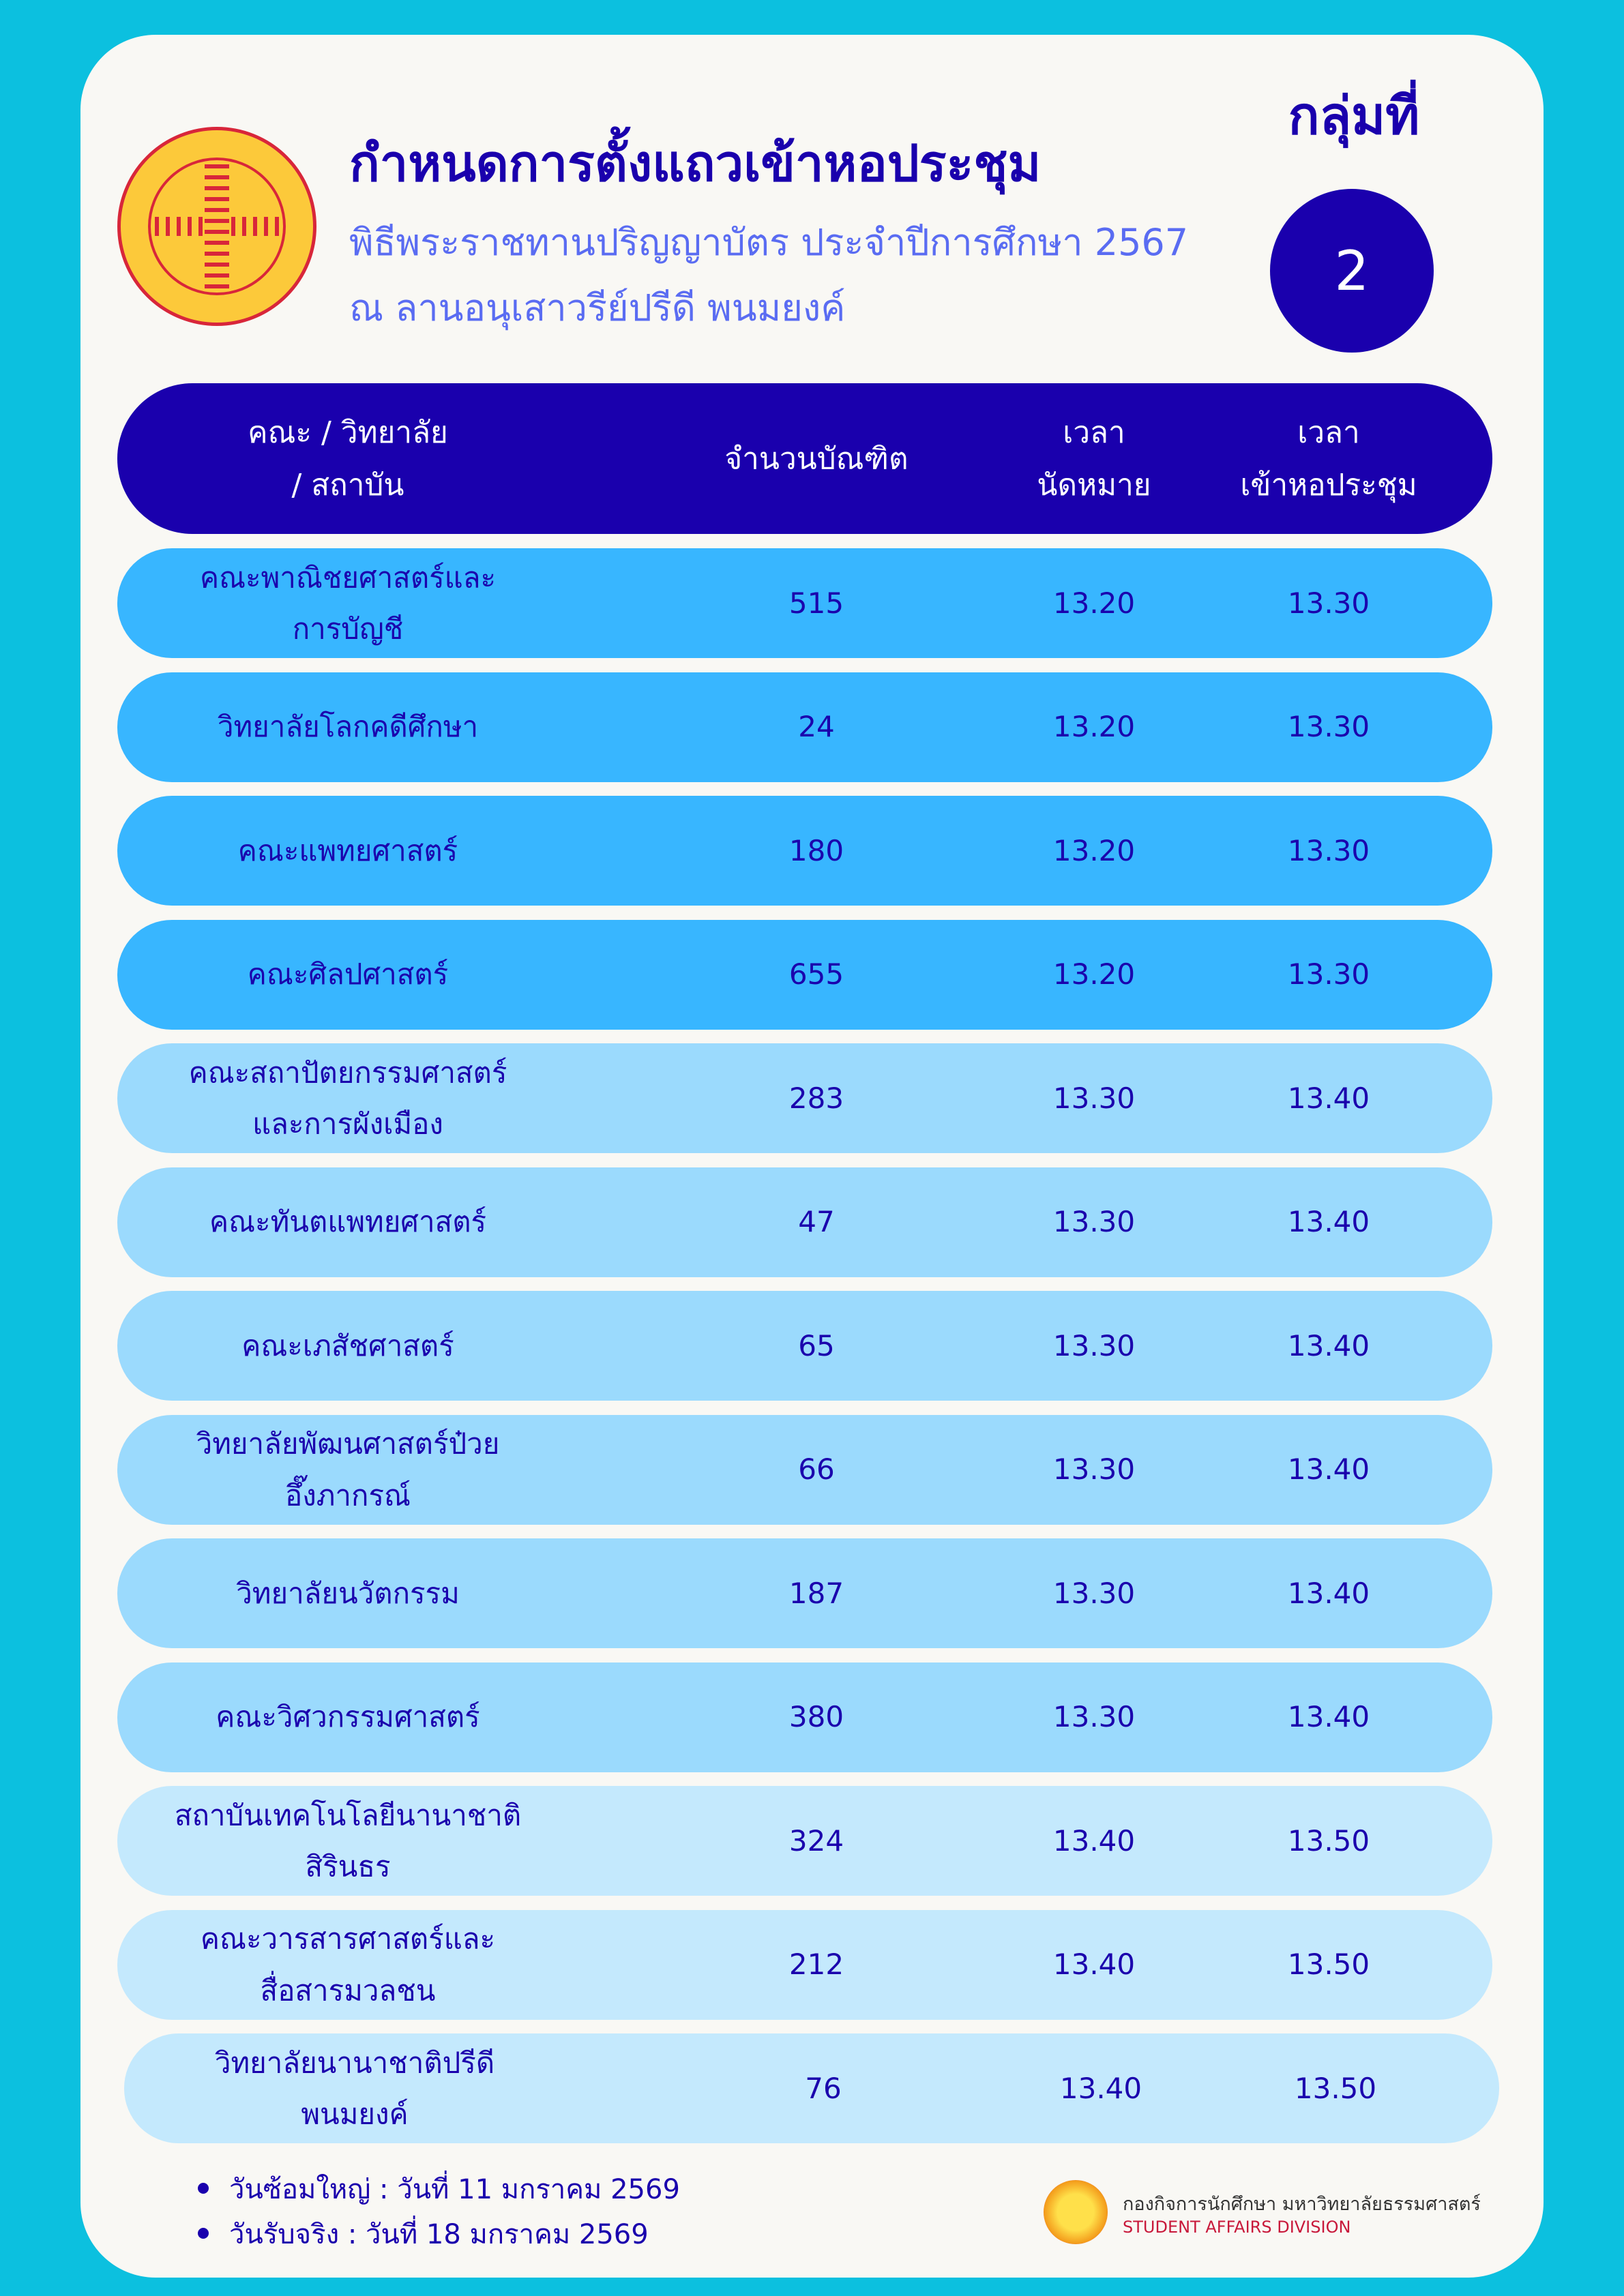  I want to click on table-row: วิทยาลัยนานาชาติปรีดี พนมยงค์ 76 13.40 13.50, so click(811, 2088).